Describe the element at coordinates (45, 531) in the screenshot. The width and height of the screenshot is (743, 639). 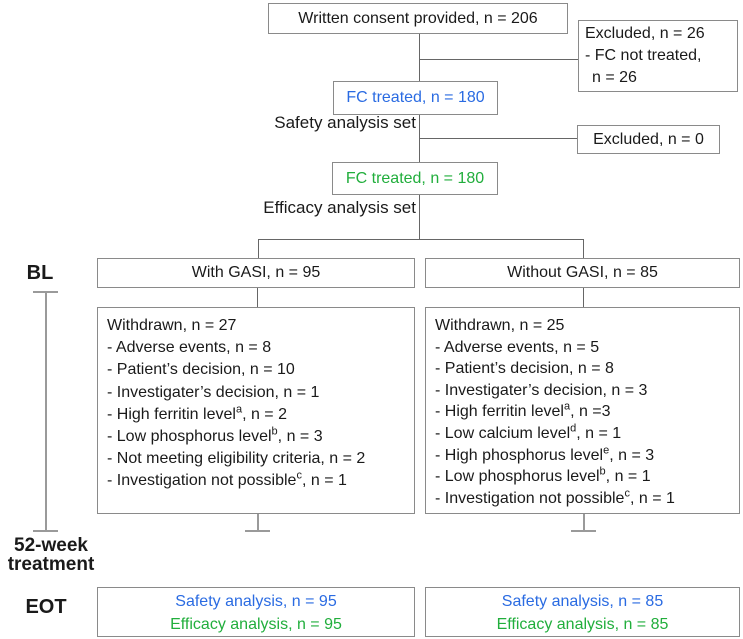
I see `timeline-bottom-cap` at that location.